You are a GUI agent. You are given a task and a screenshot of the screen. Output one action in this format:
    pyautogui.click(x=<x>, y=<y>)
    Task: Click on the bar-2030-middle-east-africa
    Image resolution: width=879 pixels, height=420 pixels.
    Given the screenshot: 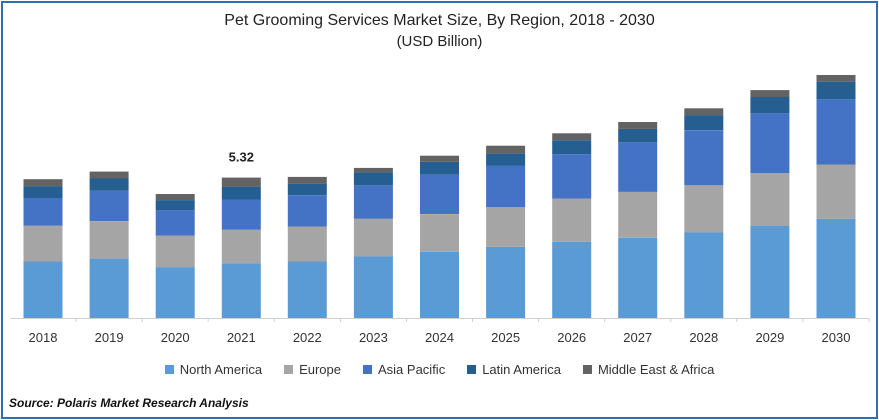 What is the action you would take?
    pyautogui.click(x=836, y=78)
    